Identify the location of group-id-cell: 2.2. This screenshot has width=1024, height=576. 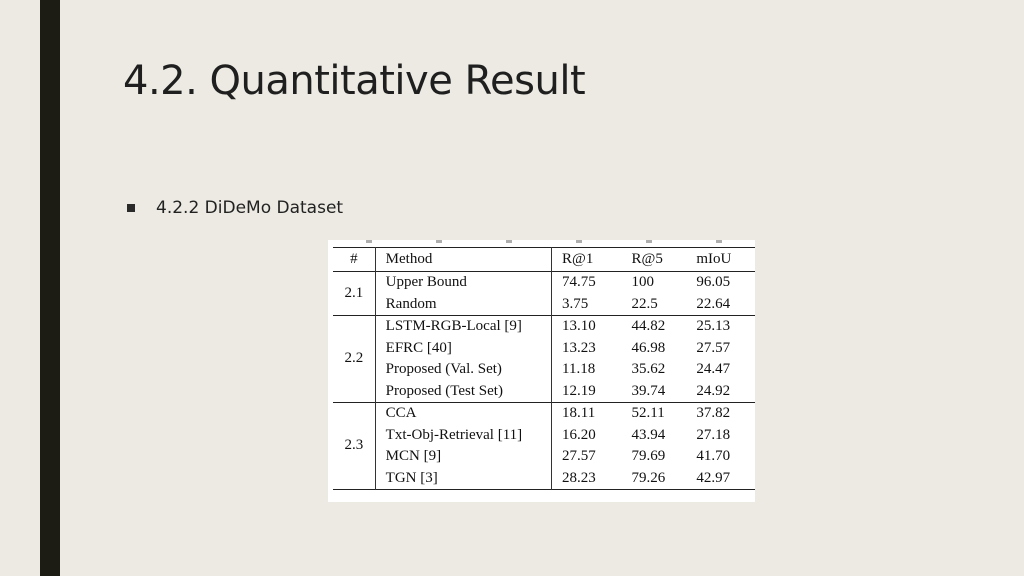
(354, 359).